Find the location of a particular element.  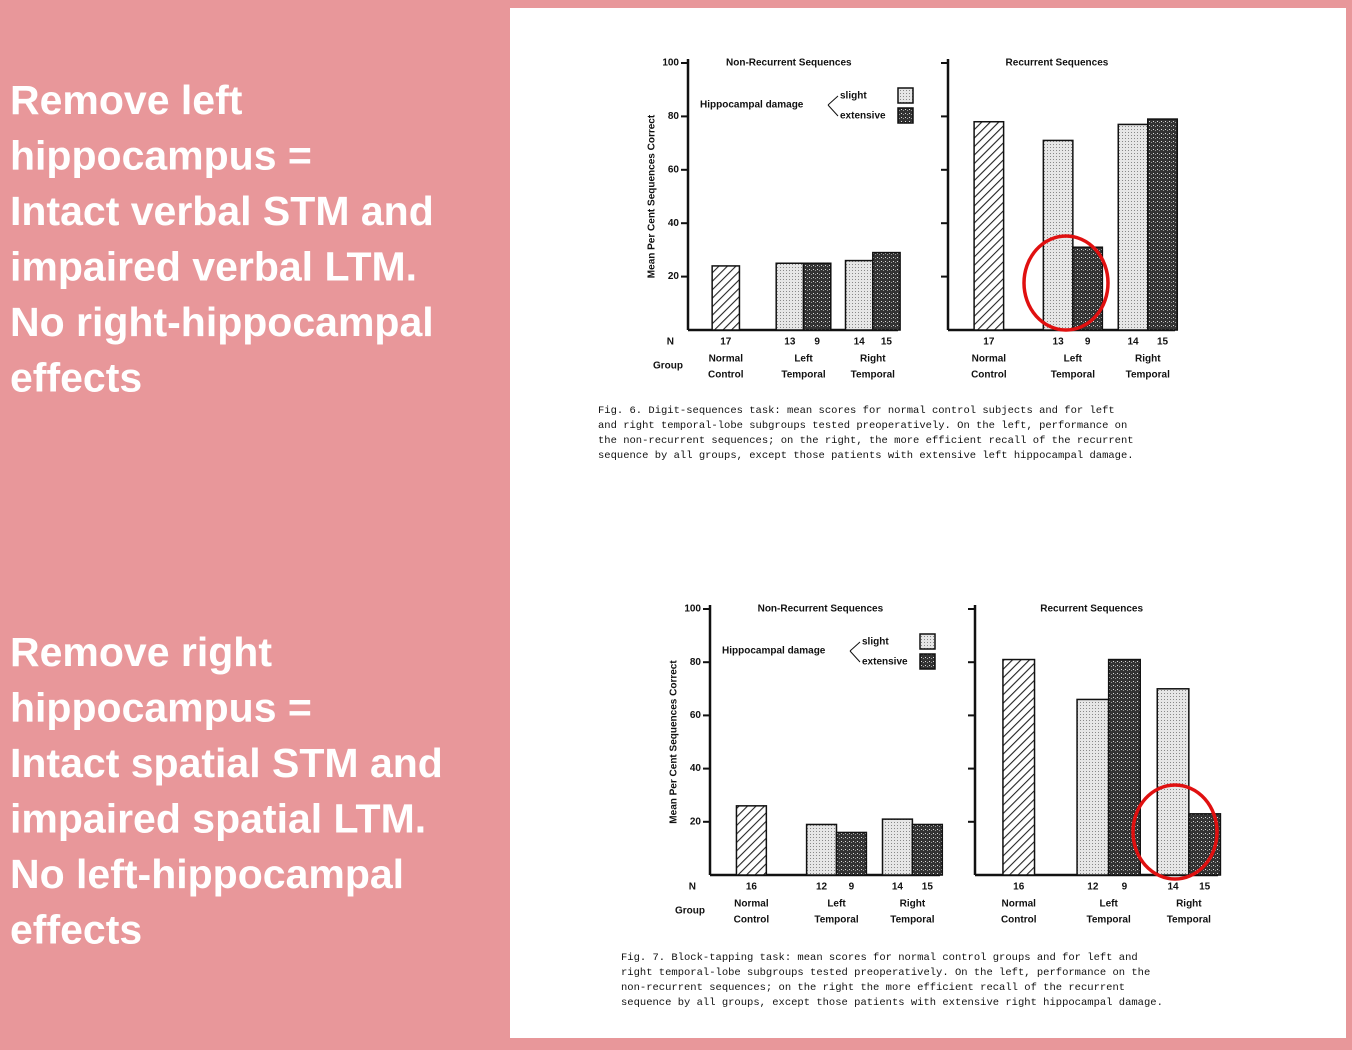

legend-label: slight is located at coordinates (853, 96).